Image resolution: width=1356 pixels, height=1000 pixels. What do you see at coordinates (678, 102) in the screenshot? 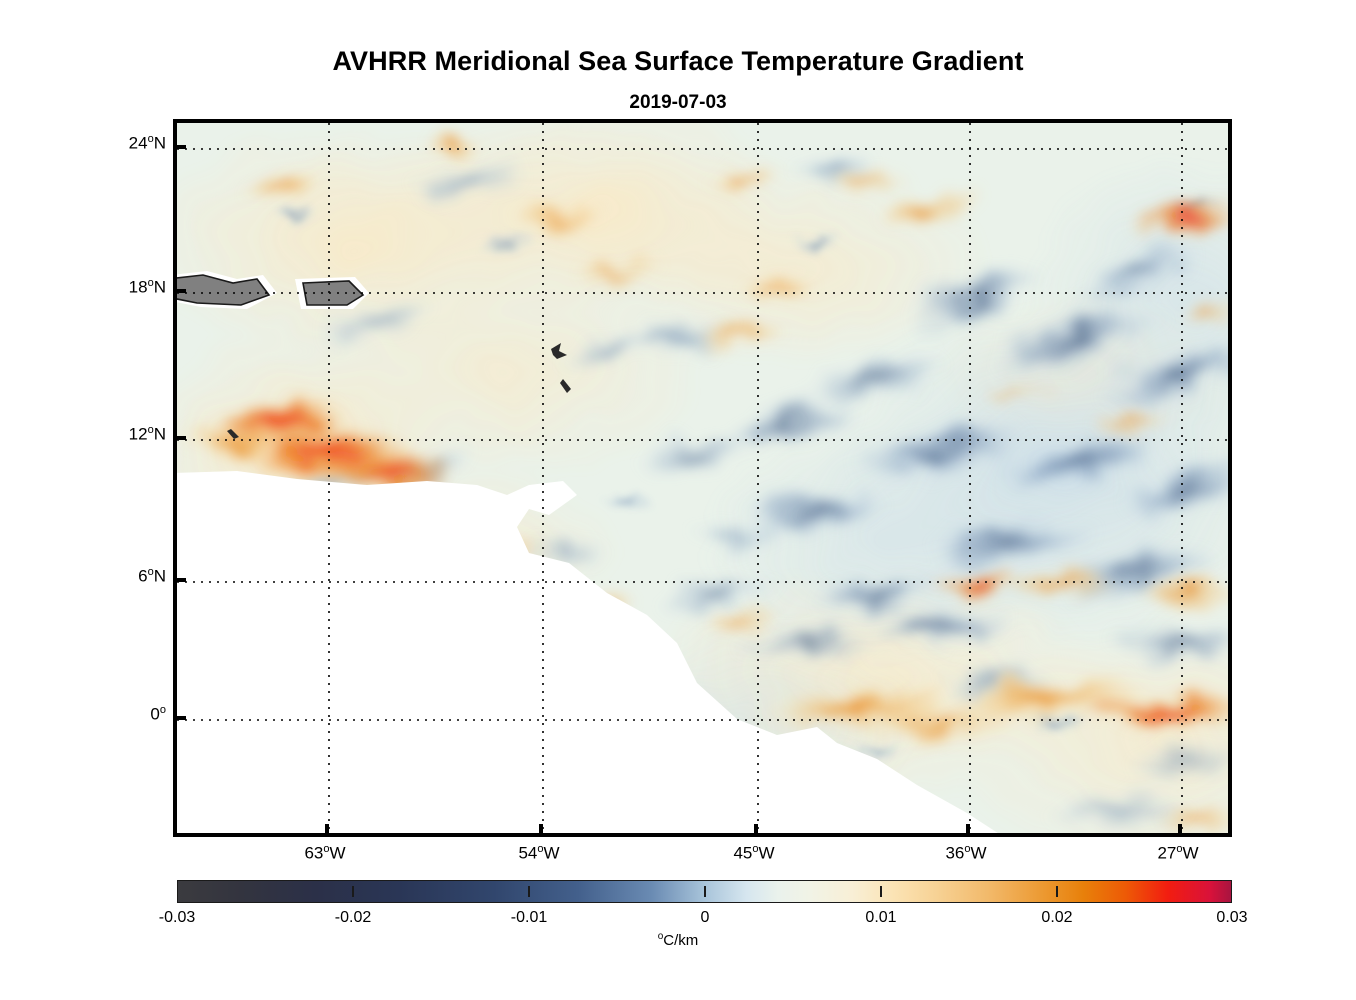
I see `chart-date-subtitle: 2019-07-03` at bounding box center [678, 102].